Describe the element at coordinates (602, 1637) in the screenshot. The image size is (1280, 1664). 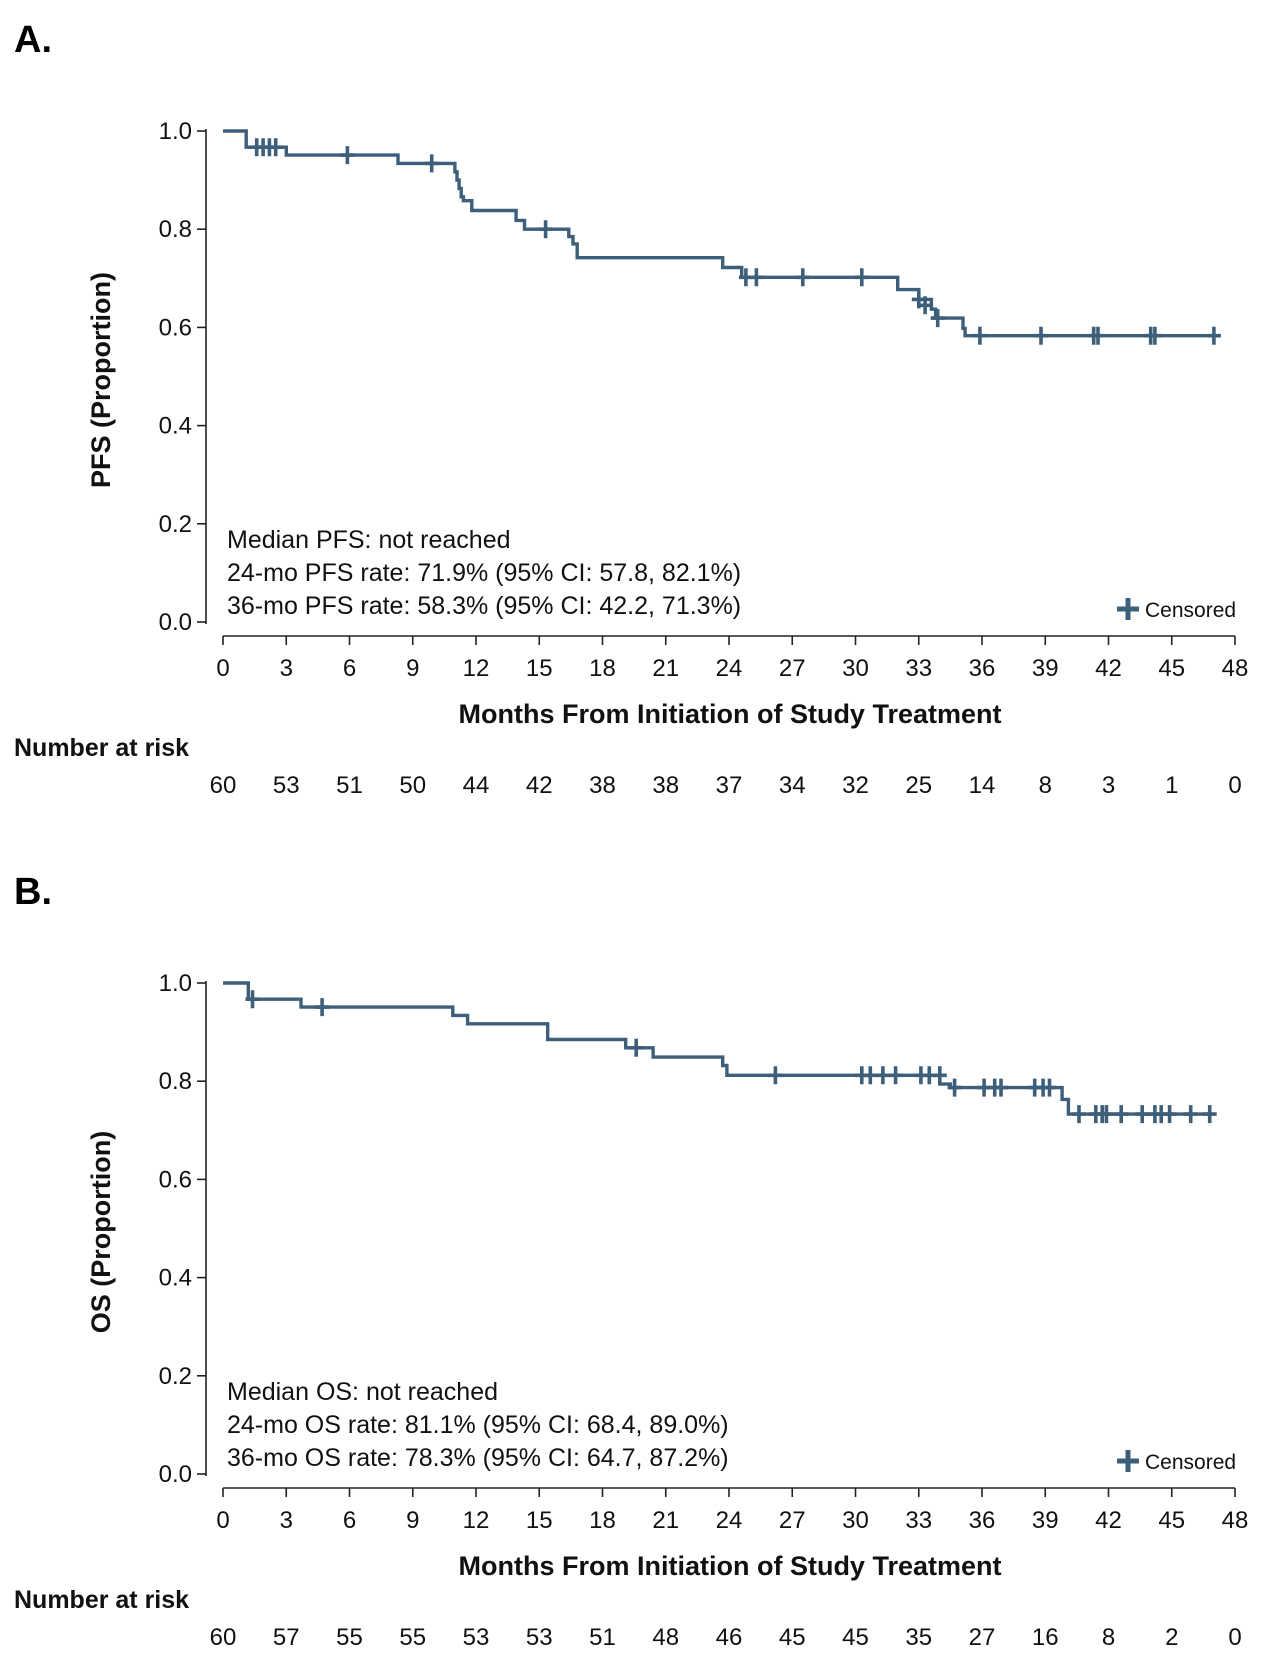
I see `number-at-risk-value: 51` at that location.